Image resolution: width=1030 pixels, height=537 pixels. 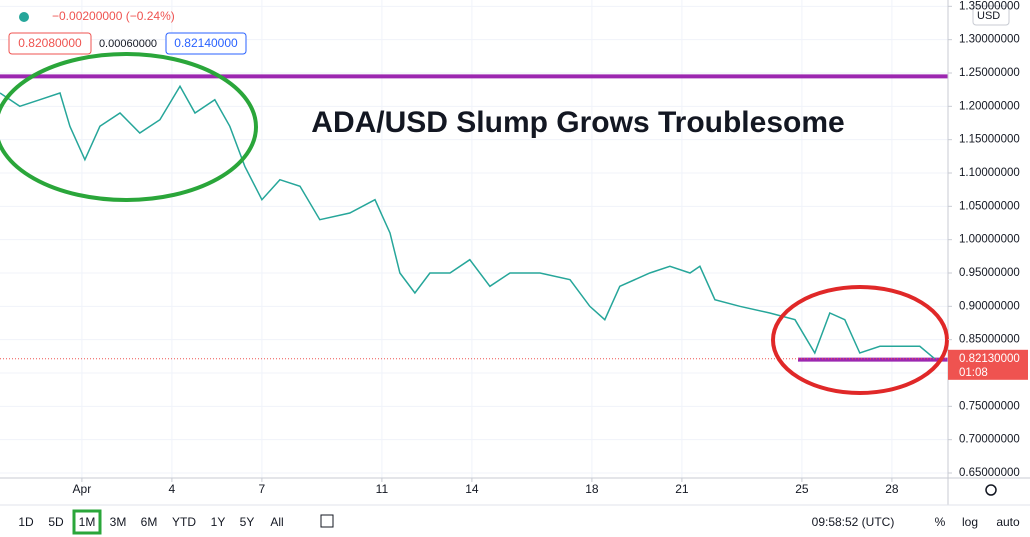 What do you see at coordinates (682, 489) in the screenshot?
I see `x-tick-label: 21` at bounding box center [682, 489].